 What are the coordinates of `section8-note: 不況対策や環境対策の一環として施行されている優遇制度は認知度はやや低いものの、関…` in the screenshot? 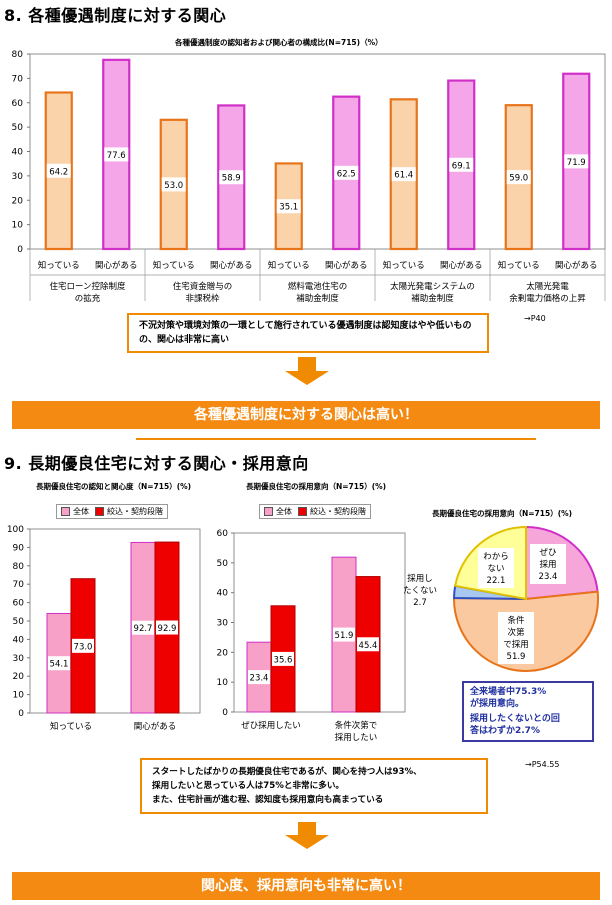 It's located at (308, 333).